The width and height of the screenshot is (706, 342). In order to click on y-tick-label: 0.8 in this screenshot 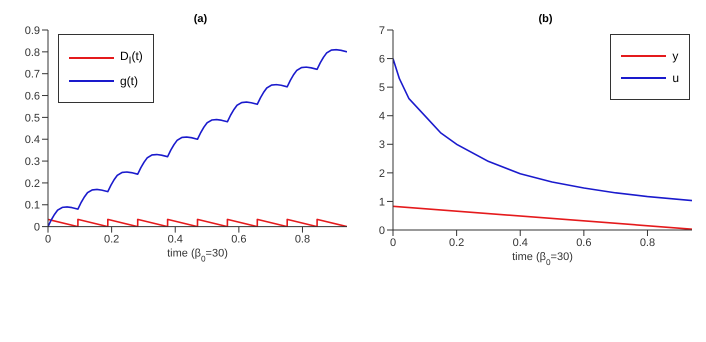, I will do `click(32, 52)`.